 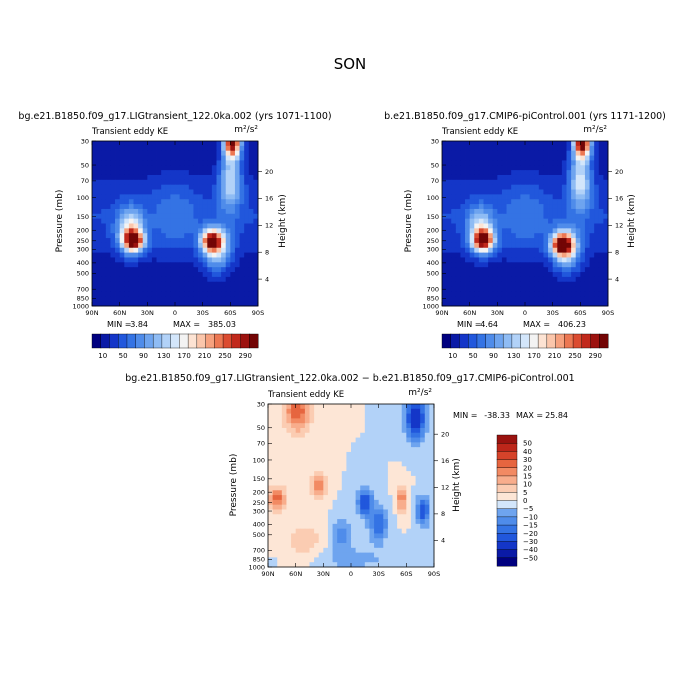 I want to click on y-tick-label: 150, so click(x=433, y=217).